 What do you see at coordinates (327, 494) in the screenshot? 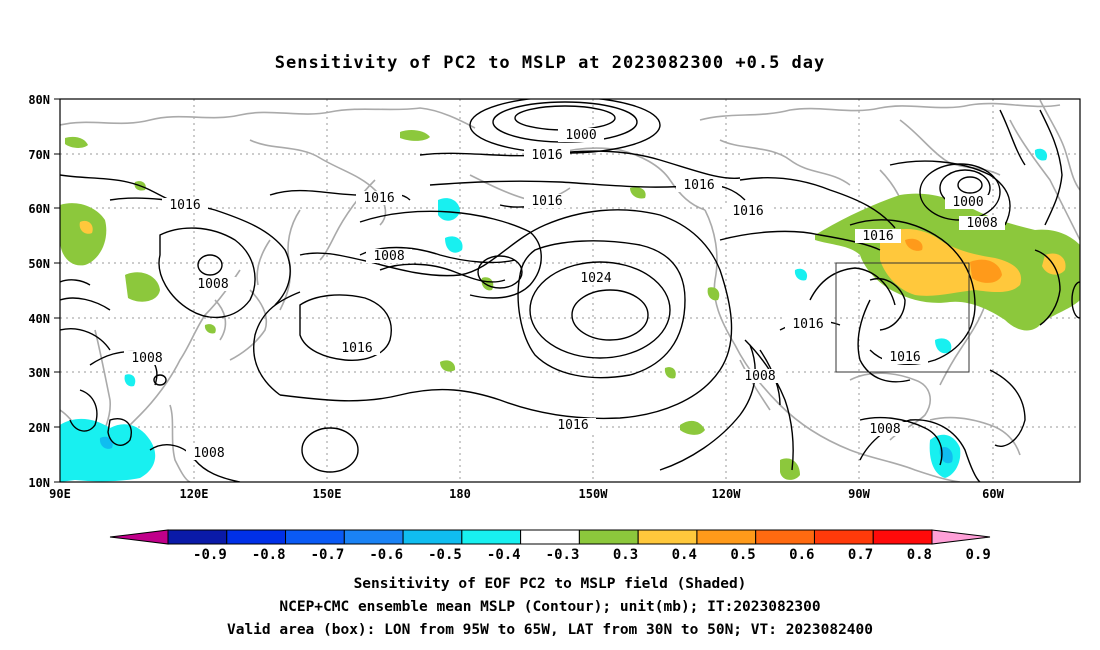
I see `lon-label: 150E` at bounding box center [327, 494].